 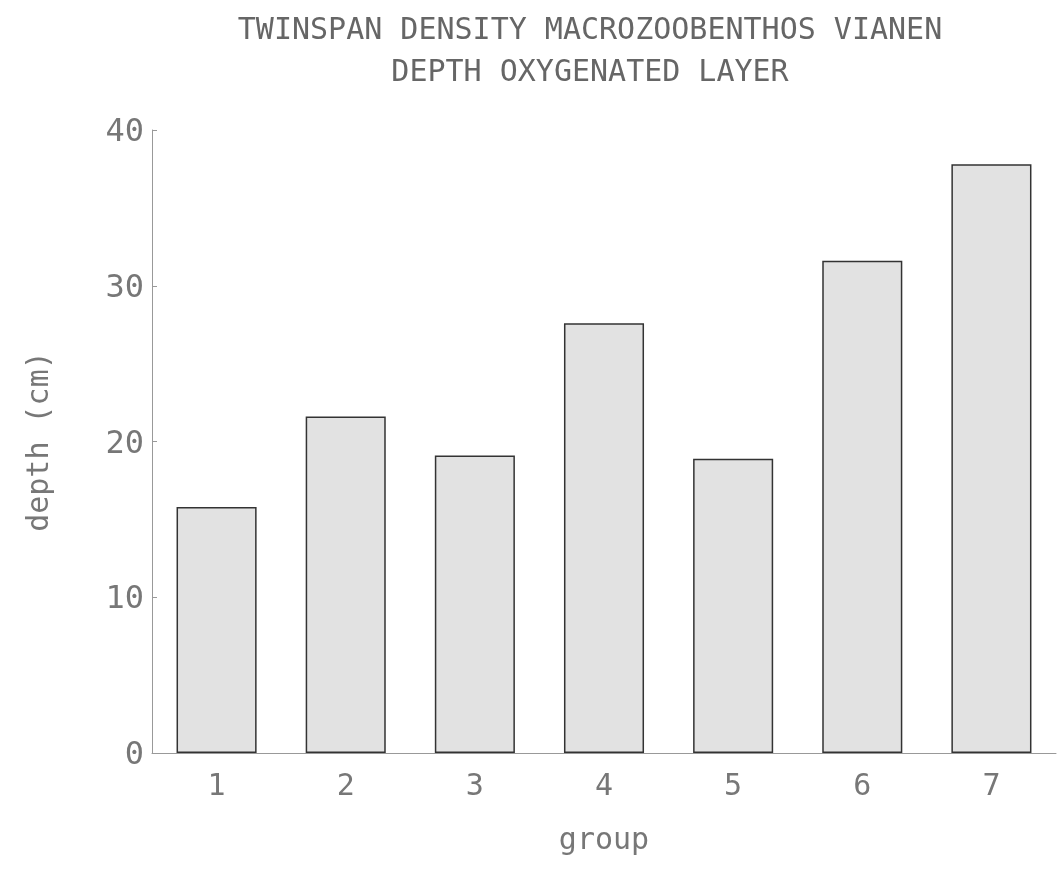 What do you see at coordinates (474, 784) in the screenshot?
I see `x-tick-label: 3` at bounding box center [474, 784].